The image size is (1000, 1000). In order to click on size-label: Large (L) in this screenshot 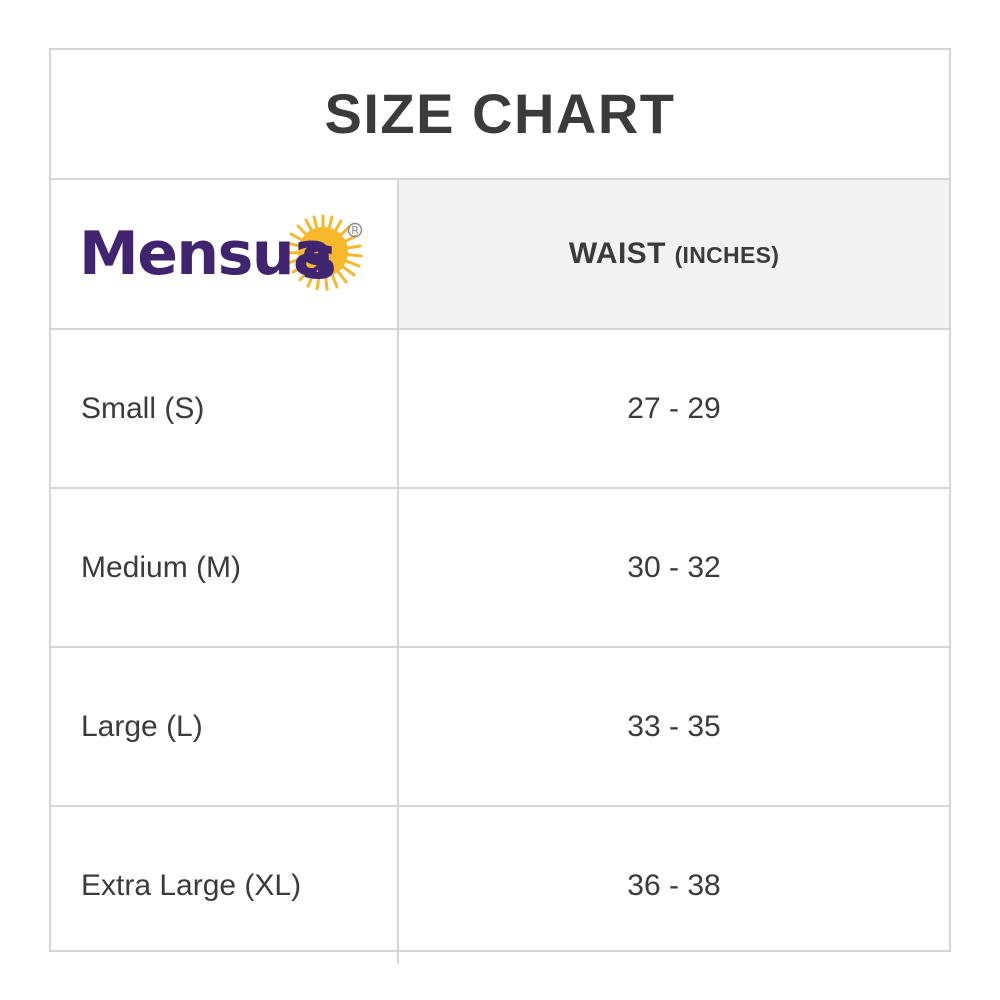, I will do `click(142, 726)`.